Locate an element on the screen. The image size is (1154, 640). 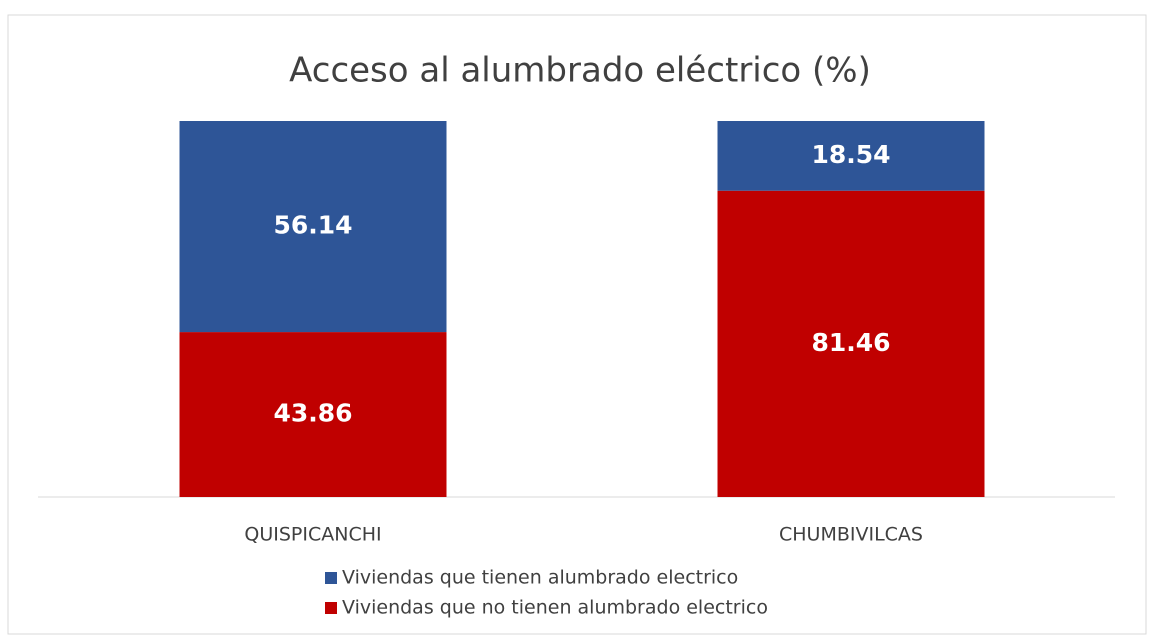
data-label: 81.46 is located at coordinates (850, 342).